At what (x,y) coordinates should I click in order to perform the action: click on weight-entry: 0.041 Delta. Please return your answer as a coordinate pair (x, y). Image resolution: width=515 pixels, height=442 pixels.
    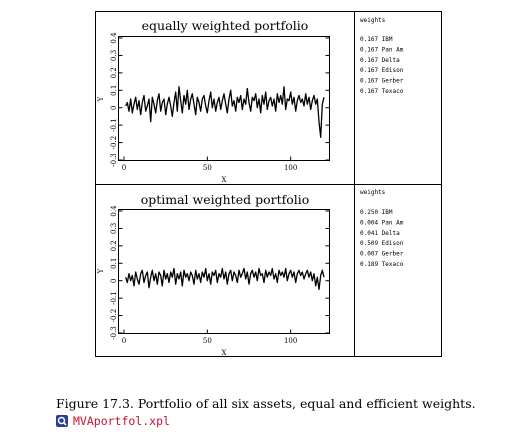
    Looking at the image, I should click on (380, 233).